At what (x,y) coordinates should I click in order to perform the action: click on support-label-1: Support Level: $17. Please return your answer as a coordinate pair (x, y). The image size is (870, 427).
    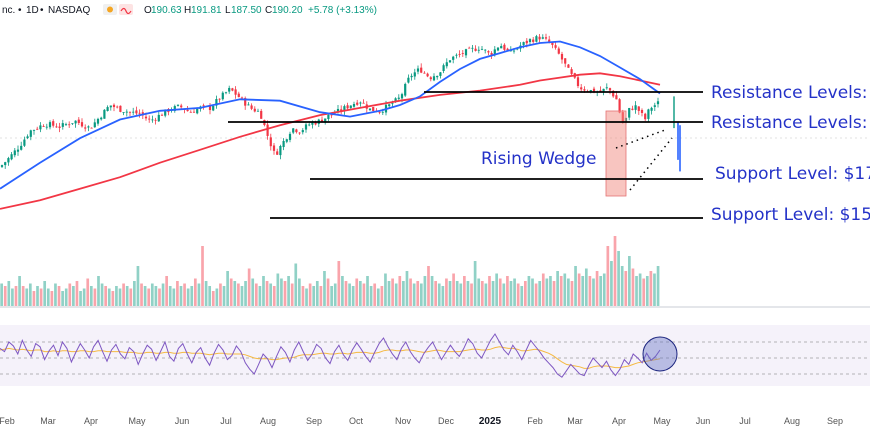
    Looking at the image, I should click on (792, 174).